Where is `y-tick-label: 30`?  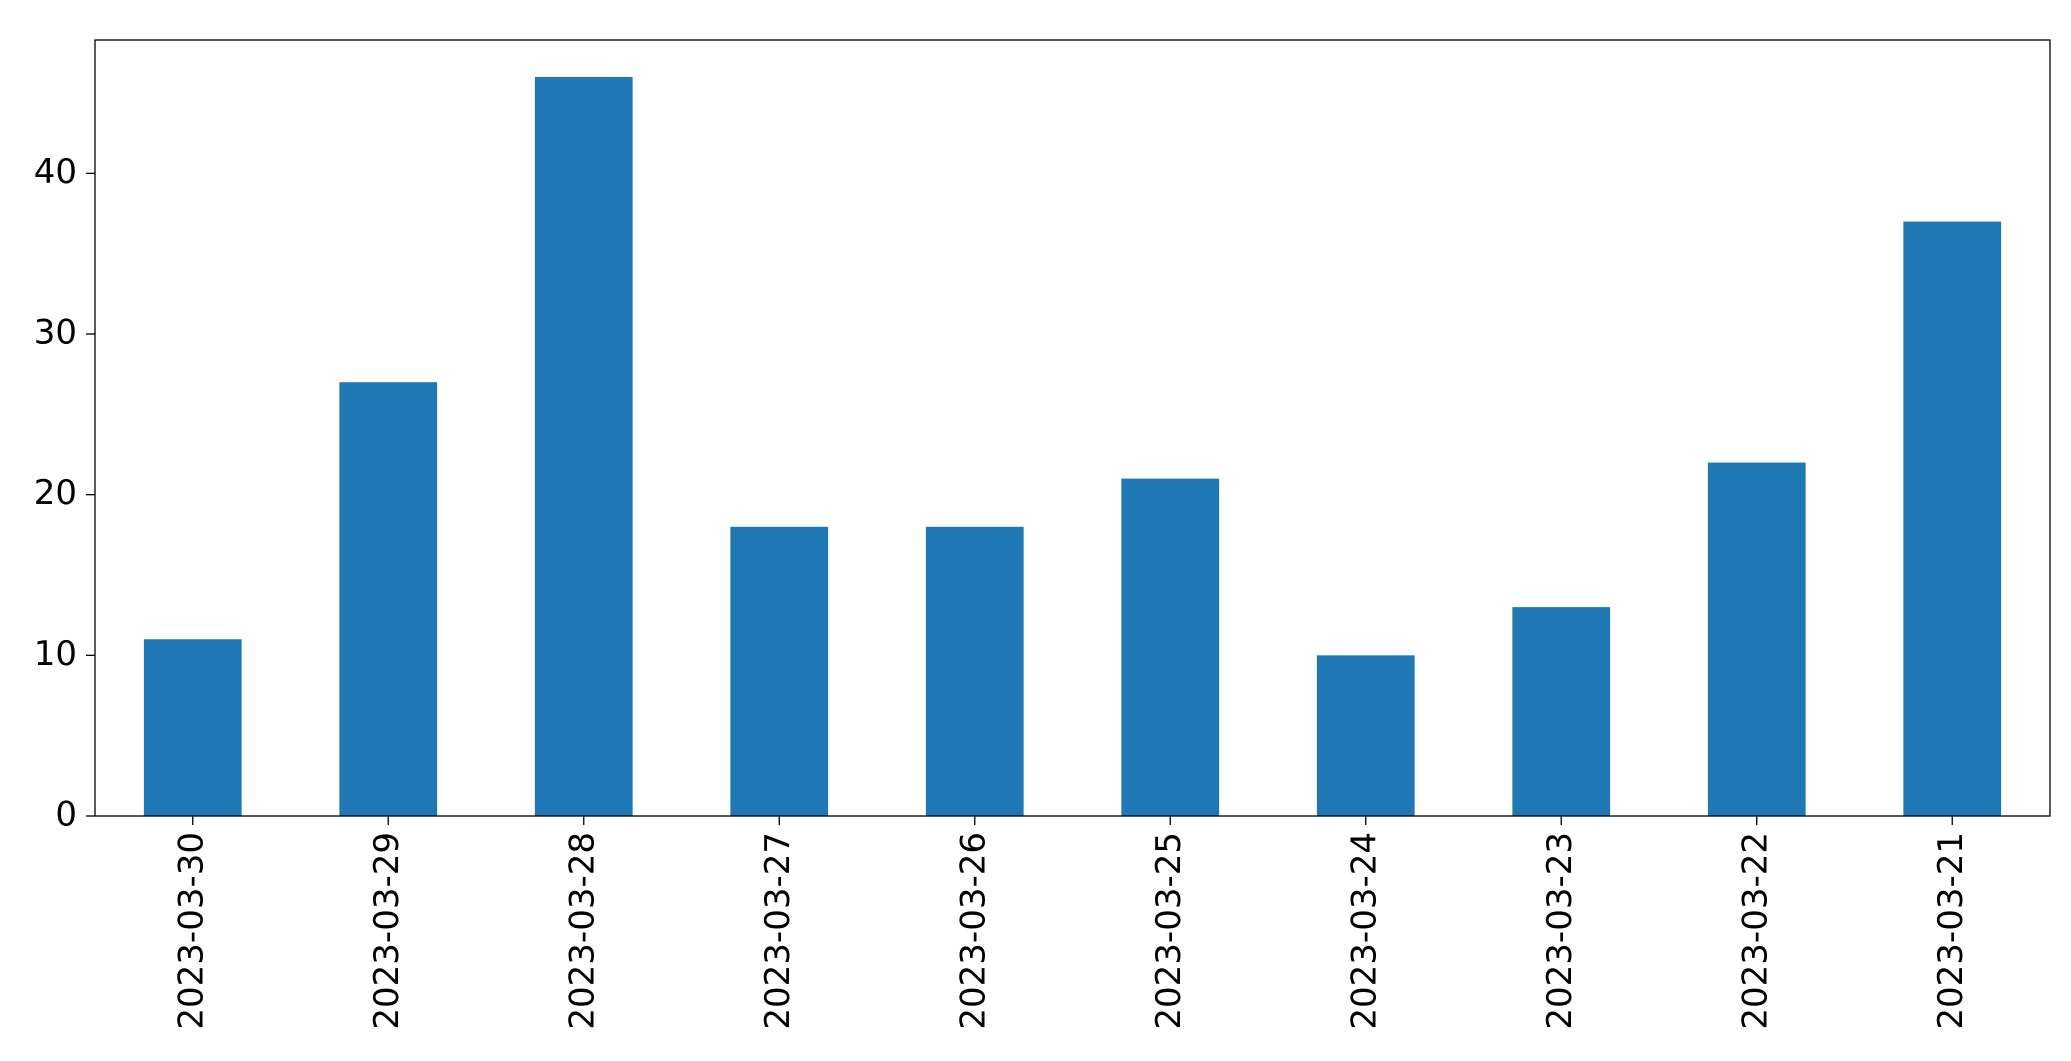 y-tick-label: 30 is located at coordinates (55, 333).